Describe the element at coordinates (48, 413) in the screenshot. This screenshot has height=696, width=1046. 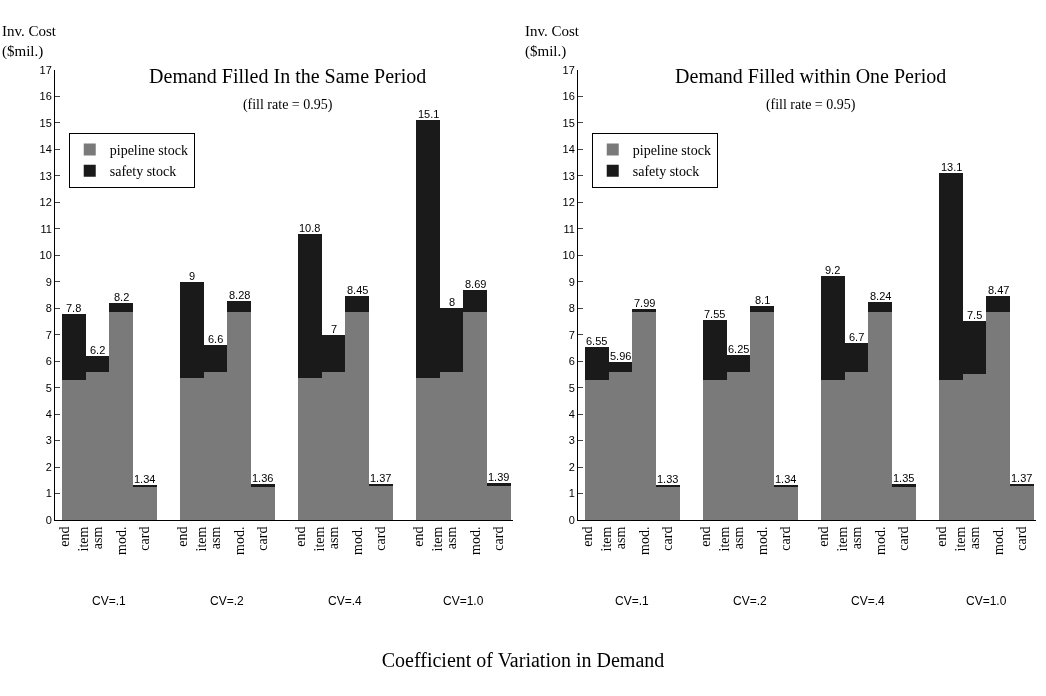
I see `y-tick-label: 4` at that location.